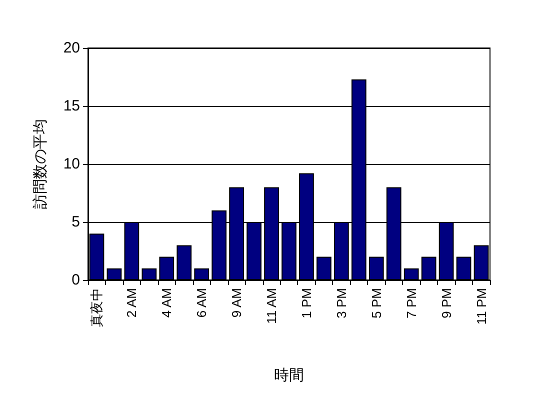 The image size is (548, 398). What do you see at coordinates (481, 306) in the screenshot?
I see `x-tick-label: 11 PM` at bounding box center [481, 306].